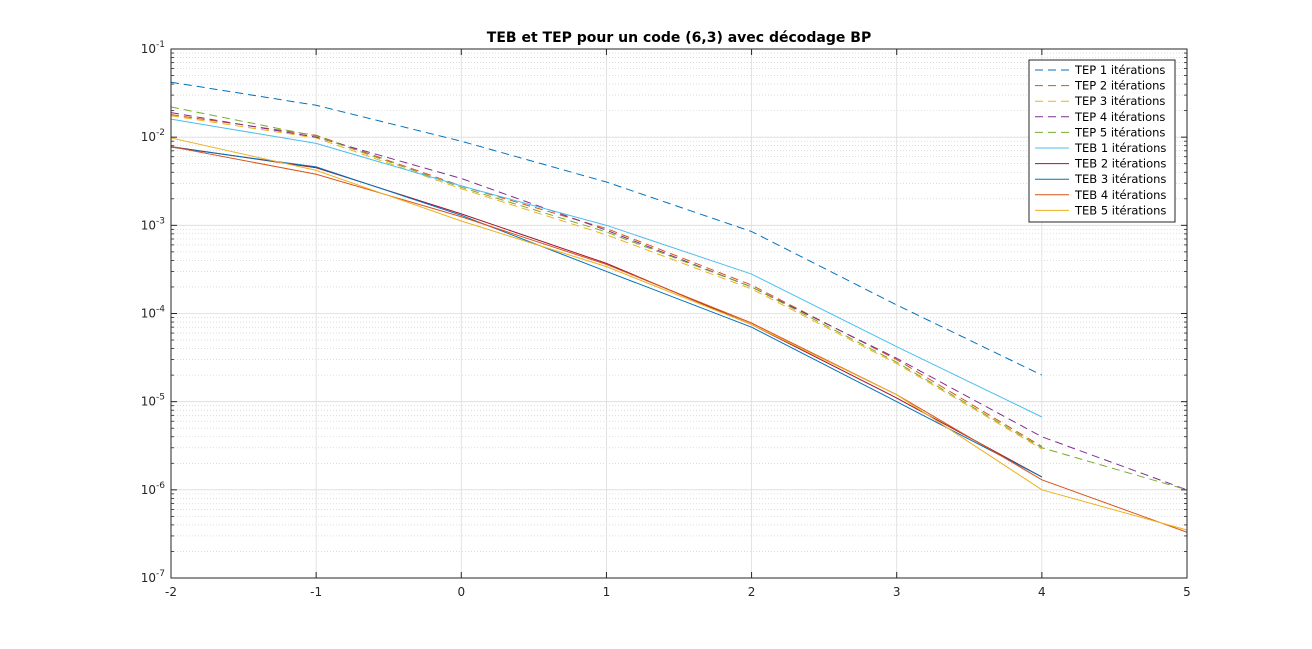 This screenshot has height=649, width=1312. What do you see at coordinates (153, 136) in the screenshot?
I see `y-tick-label: 10⁻²` at bounding box center [153, 136].